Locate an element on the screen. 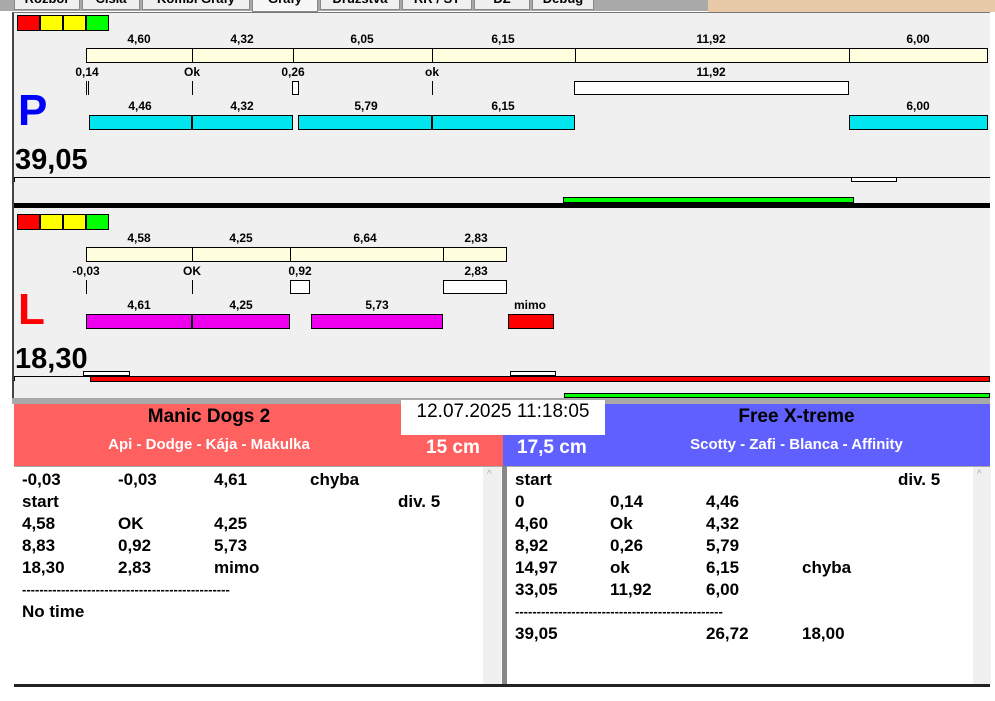 This screenshot has height=701, width=995. result-cell: 4,32 is located at coordinates (723, 523).